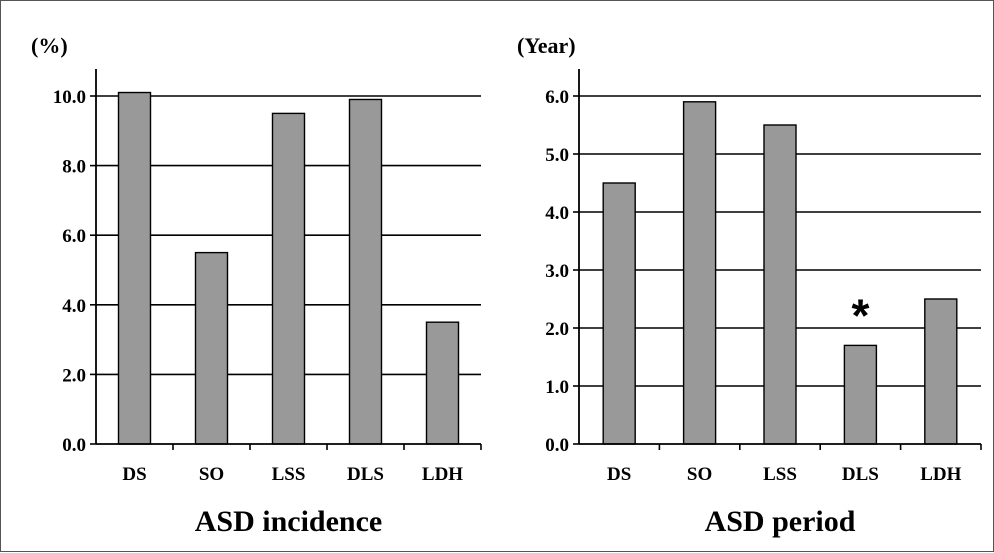 This screenshot has width=994, height=553. I want to click on y-unit-label: (%), so click(49, 45).